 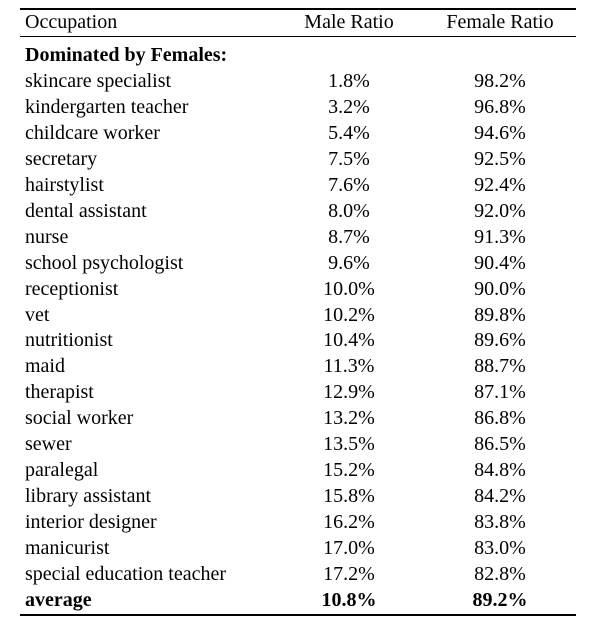 I want to click on table-cell: 17.0%, so click(x=349, y=548).